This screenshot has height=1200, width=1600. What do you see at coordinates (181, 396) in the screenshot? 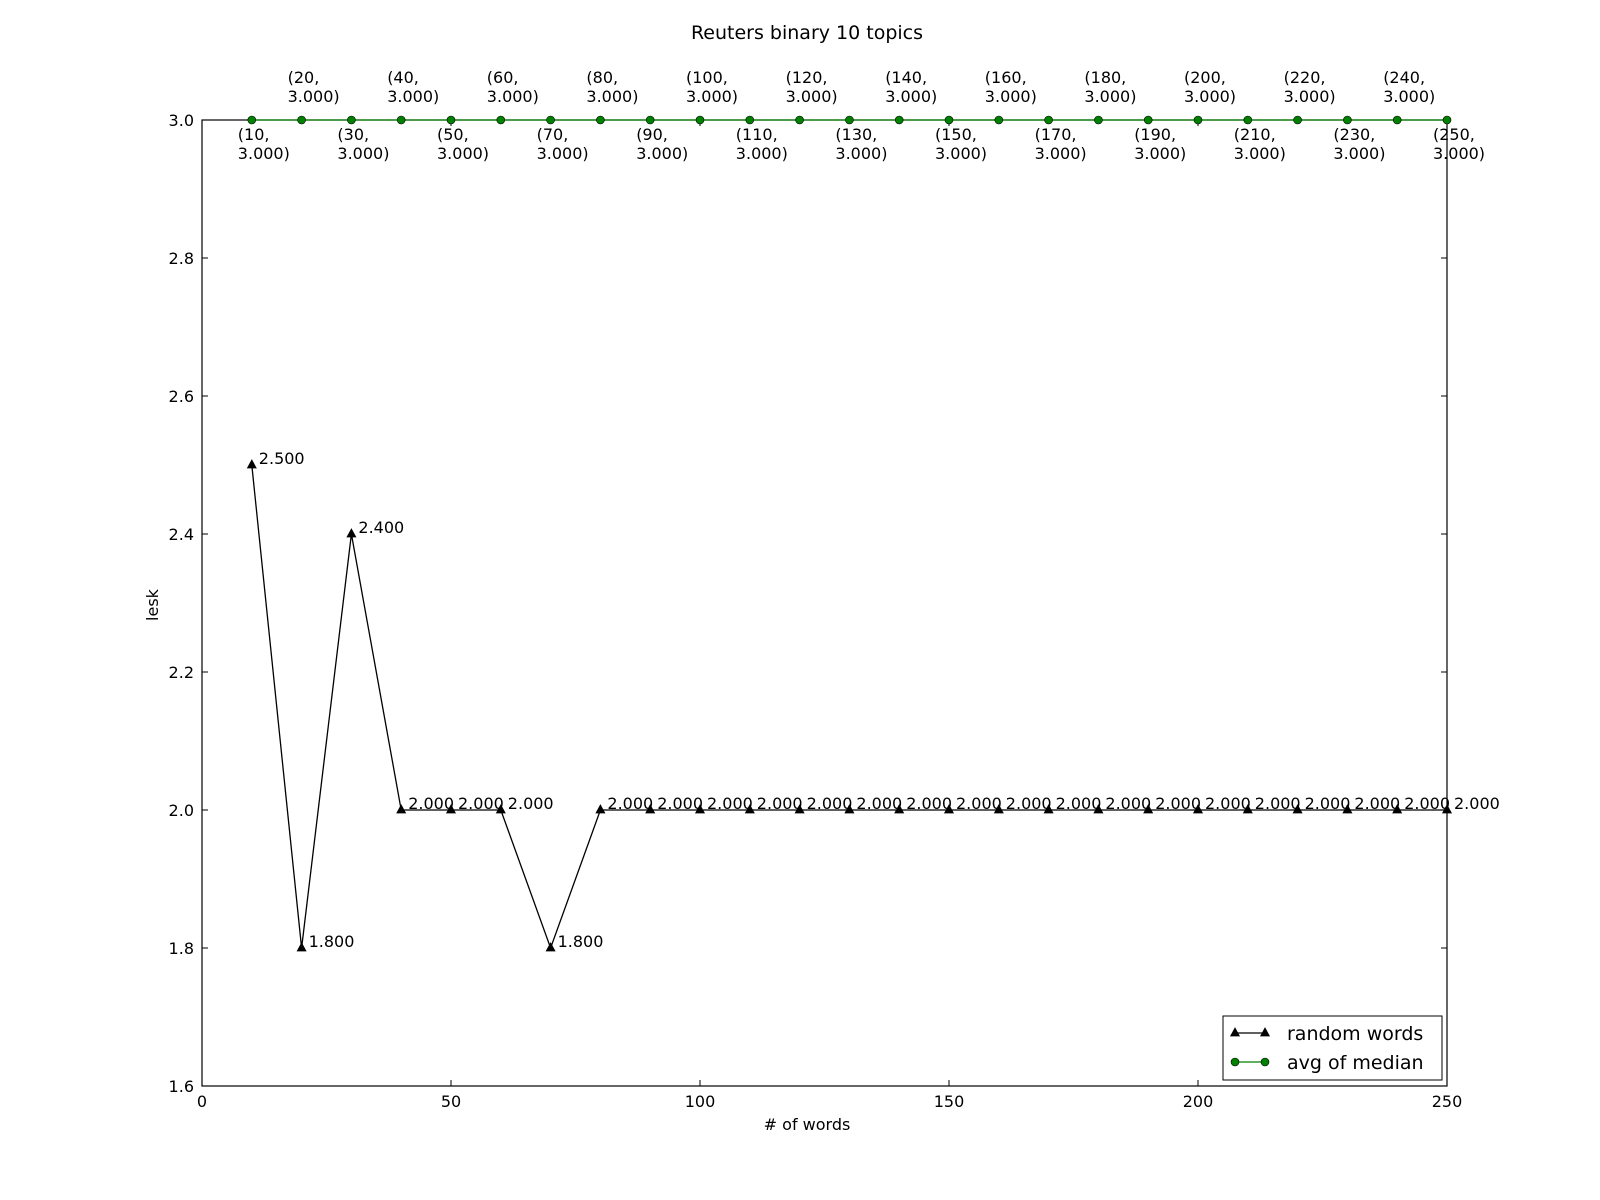
I see `y-tick-label: 2.6` at bounding box center [181, 396].